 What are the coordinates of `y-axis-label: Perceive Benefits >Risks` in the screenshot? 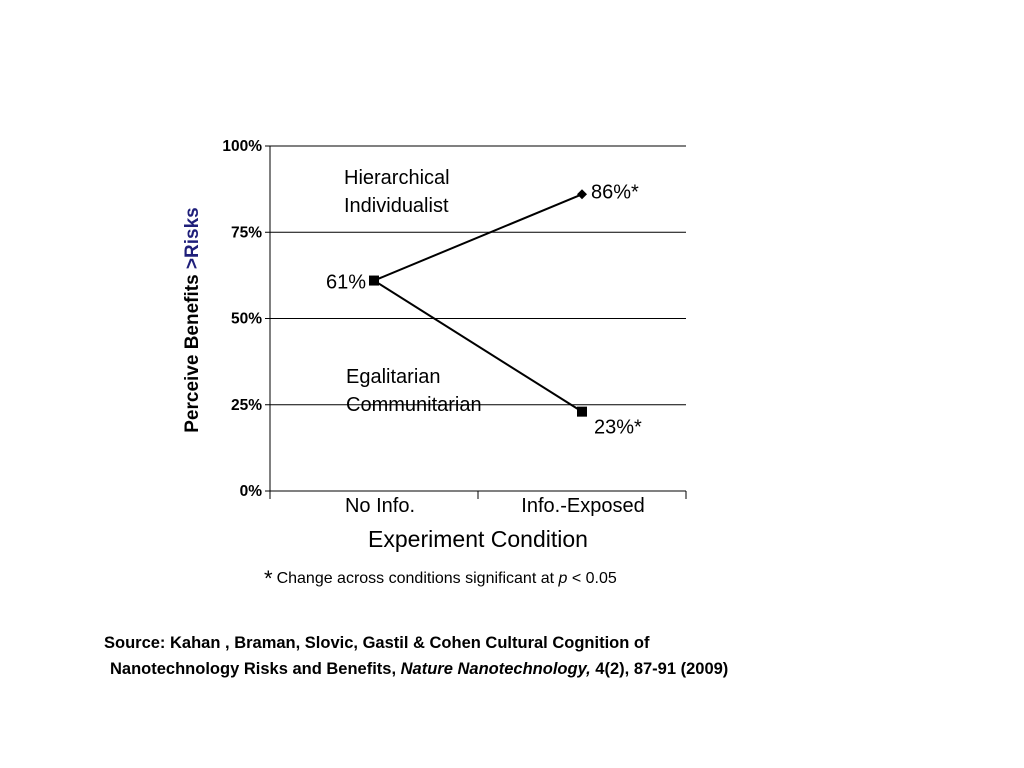 It's located at (192, 320).